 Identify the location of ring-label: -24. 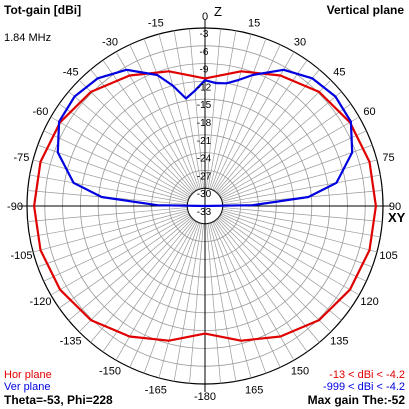
(204, 159).